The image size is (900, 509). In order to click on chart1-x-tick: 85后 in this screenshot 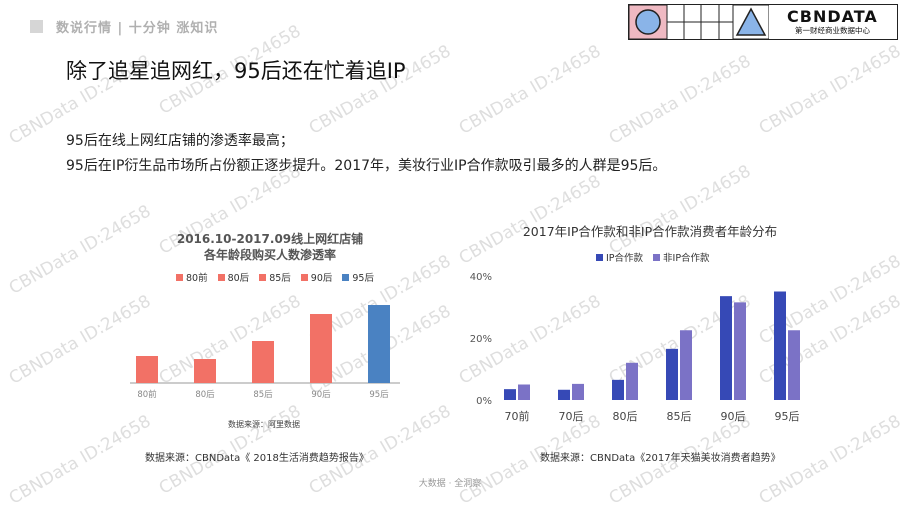, I will do `click(263, 394)`.